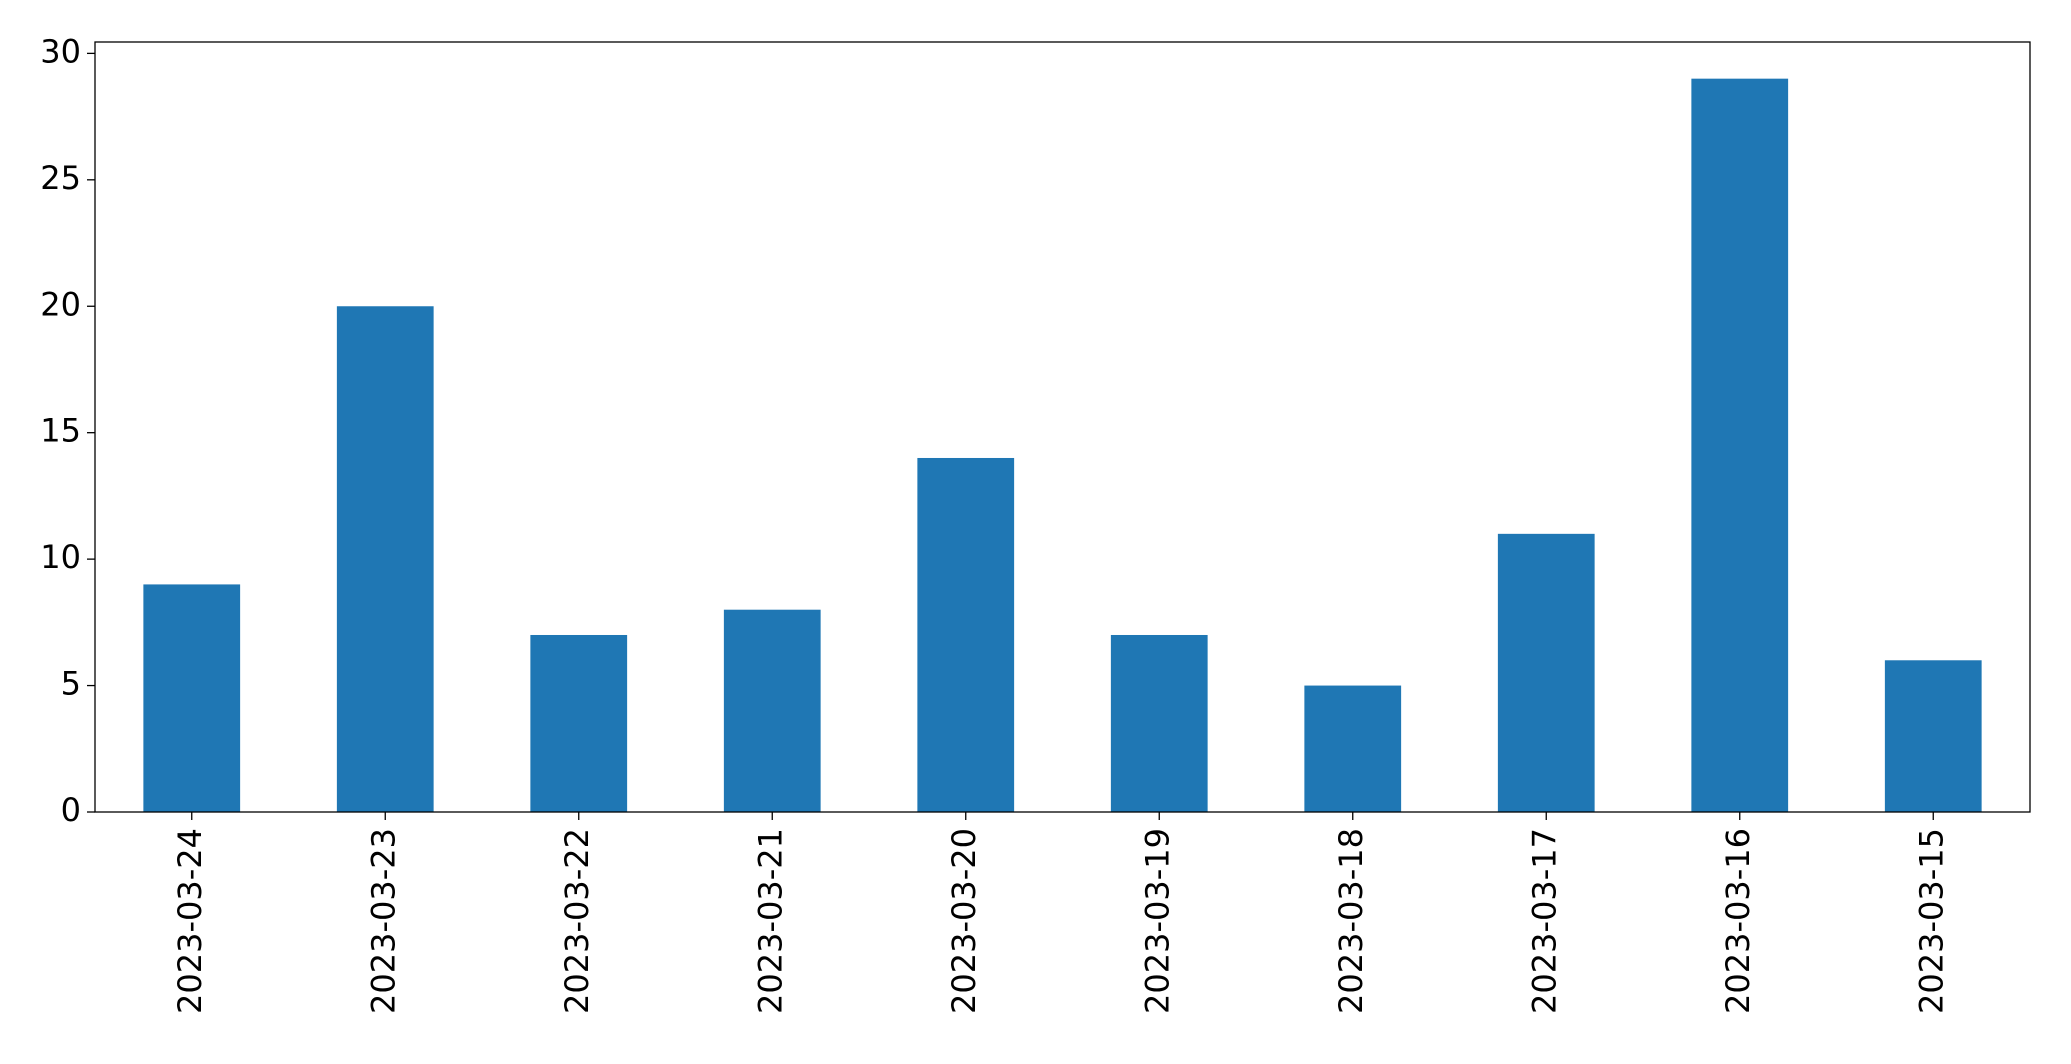  Describe the element at coordinates (60, 304) in the screenshot. I see `y-tick-label: 20` at that location.